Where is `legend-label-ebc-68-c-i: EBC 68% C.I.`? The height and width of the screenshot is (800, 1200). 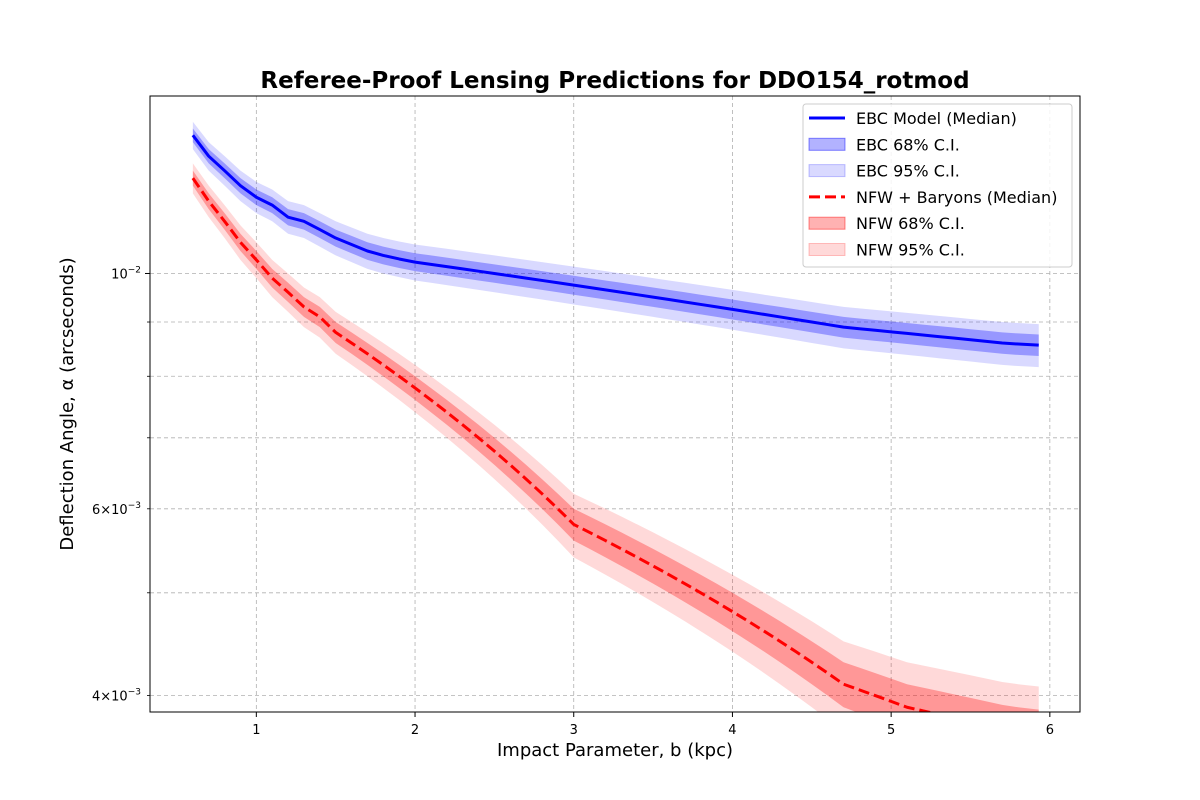
legend-label-ebc-68-c-i: EBC 68% C.I. is located at coordinates (908, 144).